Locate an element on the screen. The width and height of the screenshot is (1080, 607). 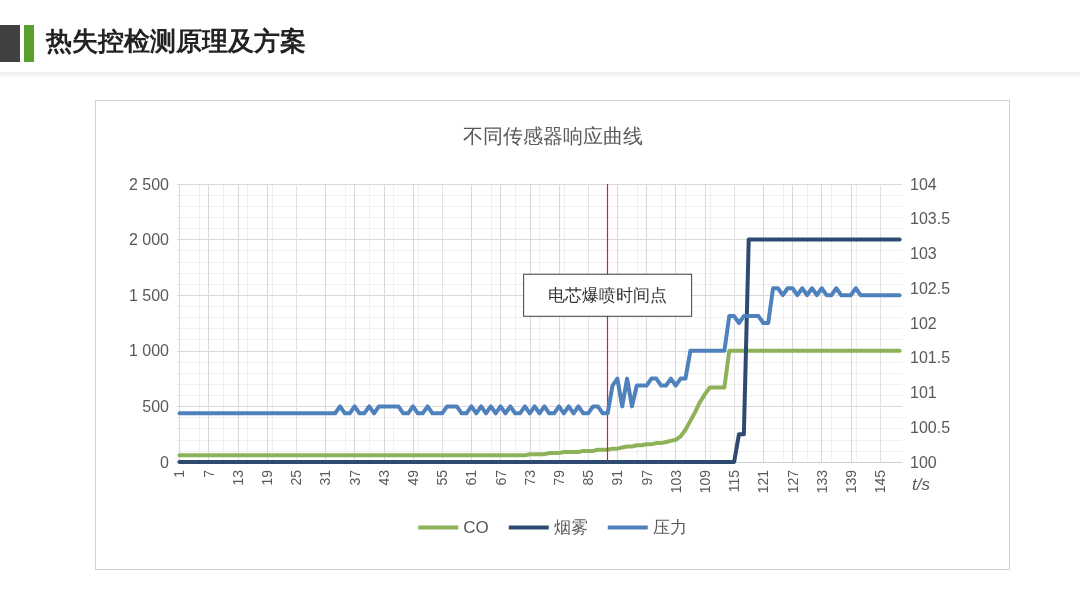
x-tick-label: 55 is located at coordinates (442, 477).